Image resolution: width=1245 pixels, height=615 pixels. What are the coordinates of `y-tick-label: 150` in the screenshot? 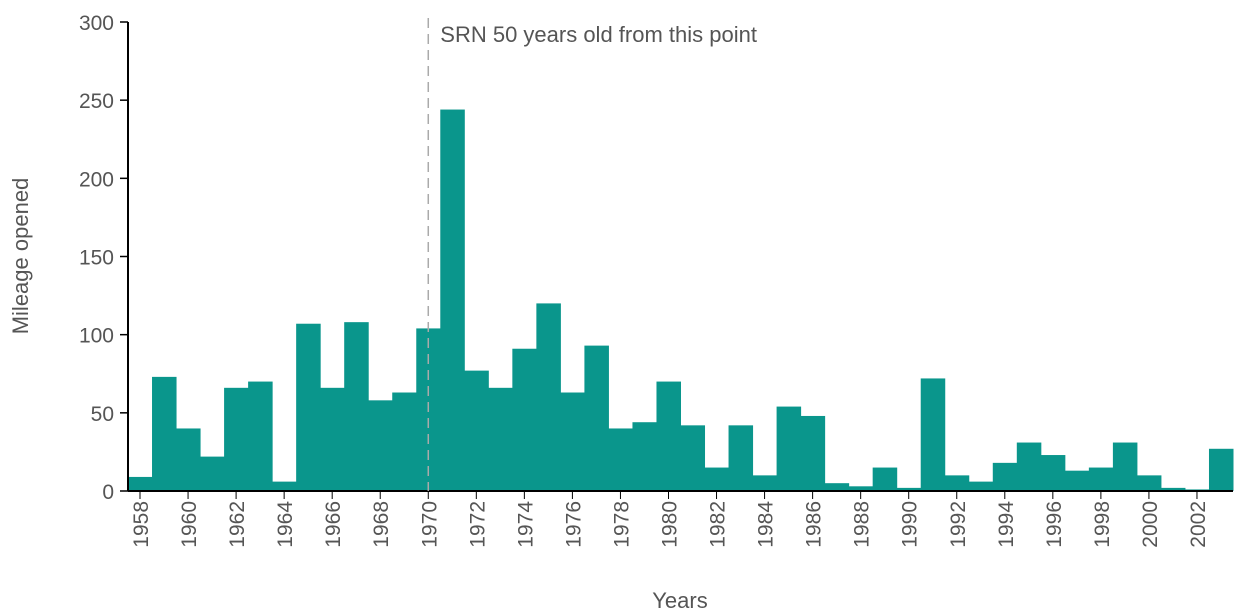 It's located at (96, 258).